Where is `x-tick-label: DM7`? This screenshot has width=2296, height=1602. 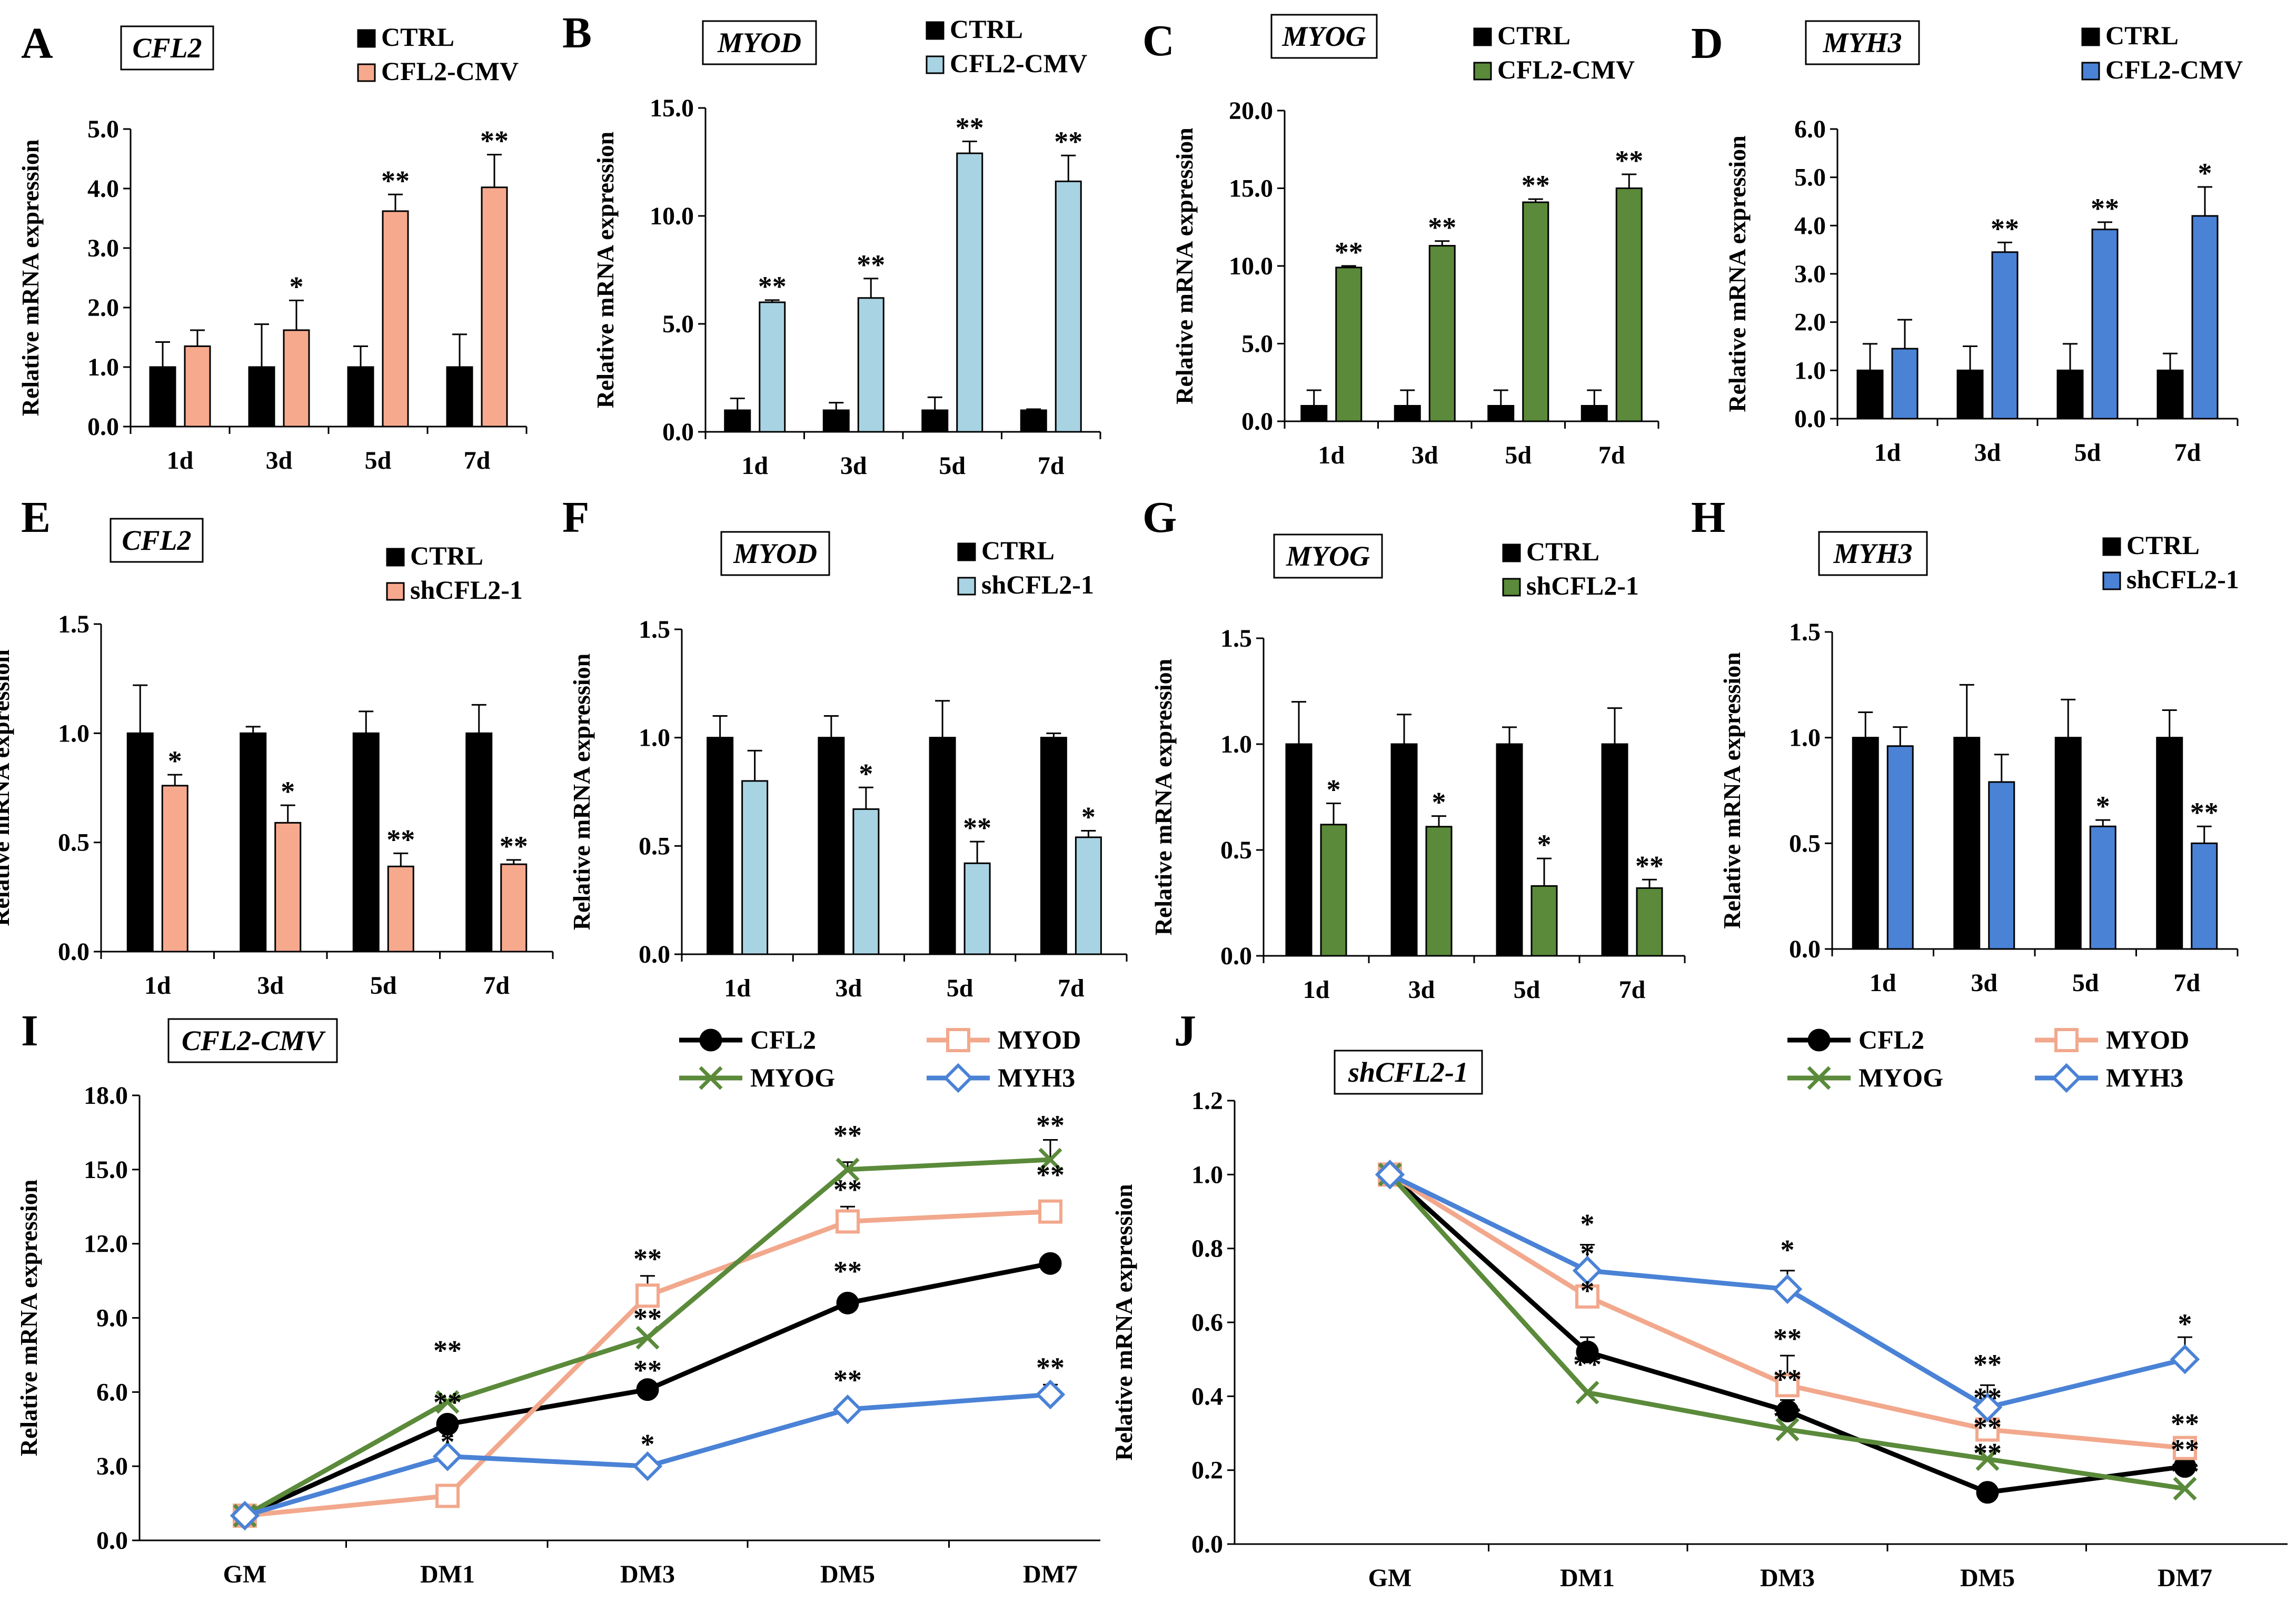
x-tick-label: DM7 is located at coordinates (2185, 1578).